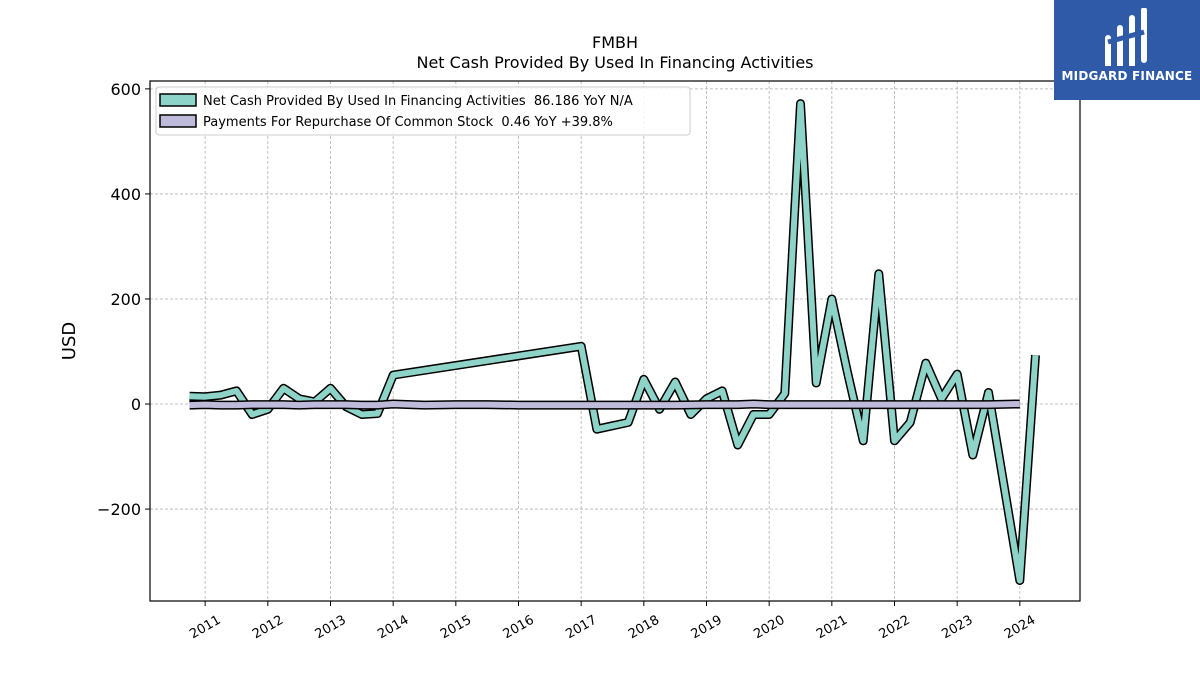  Describe the element at coordinates (205, 628) in the screenshot. I see `x-tick-label: 2011` at that location.